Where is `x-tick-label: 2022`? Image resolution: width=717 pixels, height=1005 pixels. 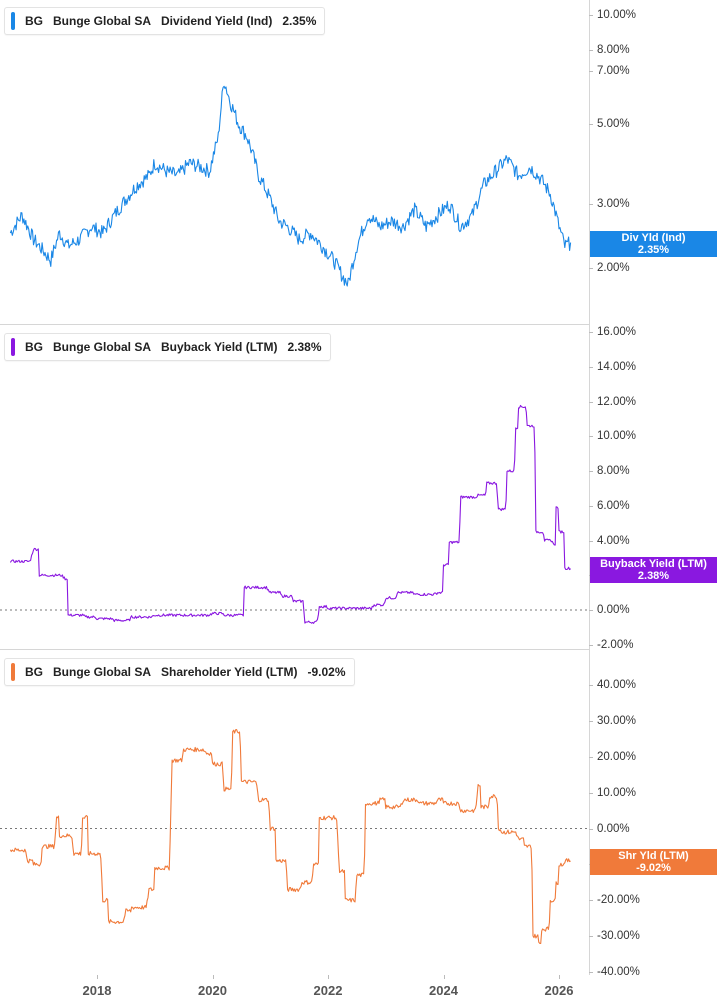 x-tick-label: 2022 is located at coordinates (328, 990).